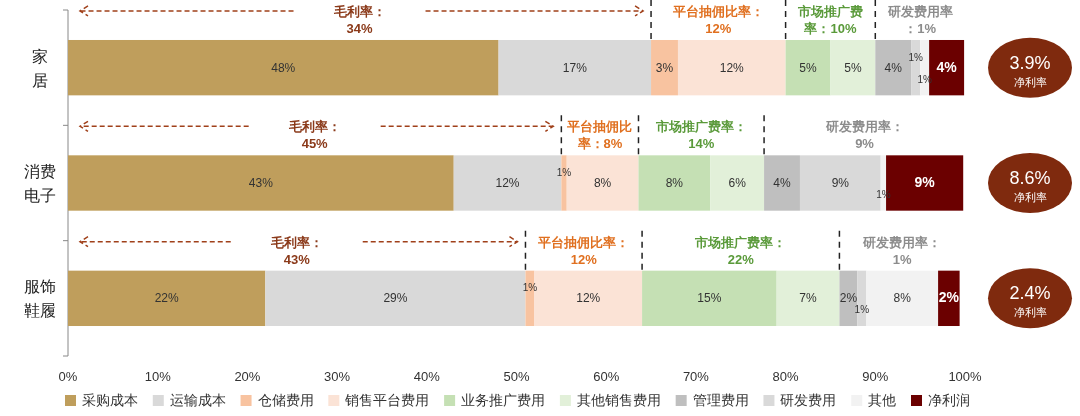 The image size is (1080, 416). What do you see at coordinates (387, 400) in the screenshot?
I see `legend-label: 销售平台费用` at bounding box center [387, 400].